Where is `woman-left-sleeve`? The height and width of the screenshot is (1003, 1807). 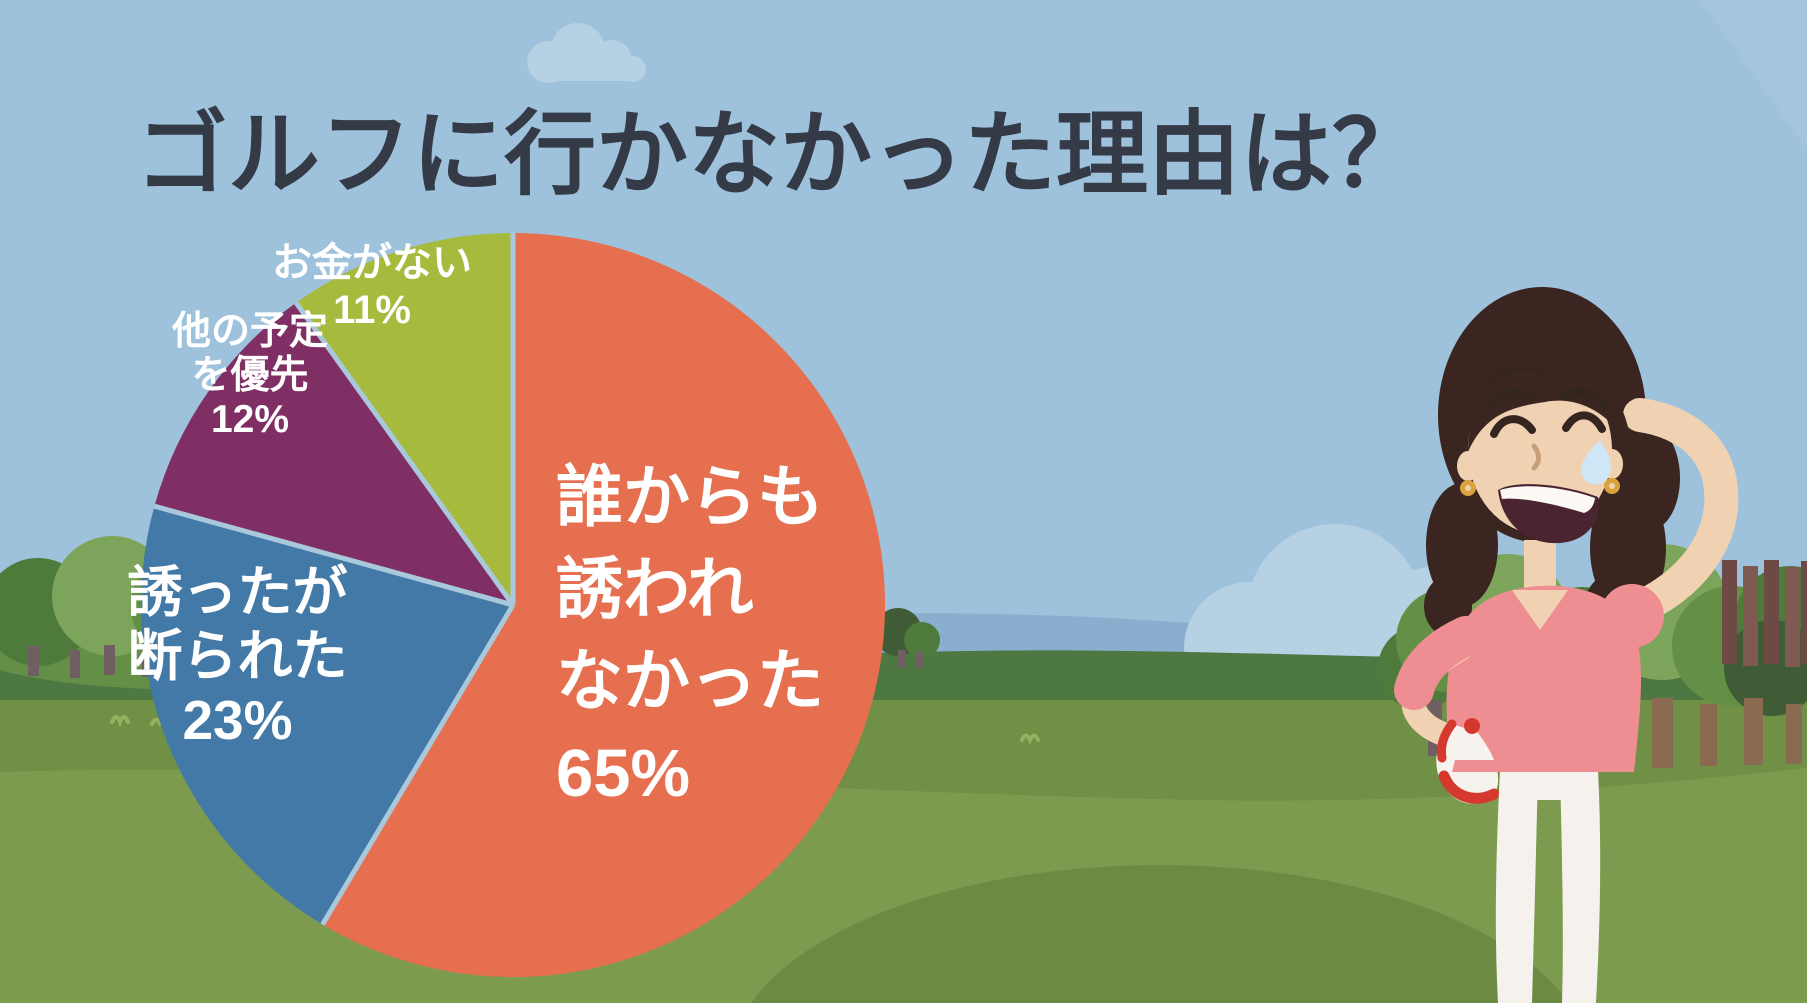
woman-left-sleeve is located at coordinates (1440, 663).